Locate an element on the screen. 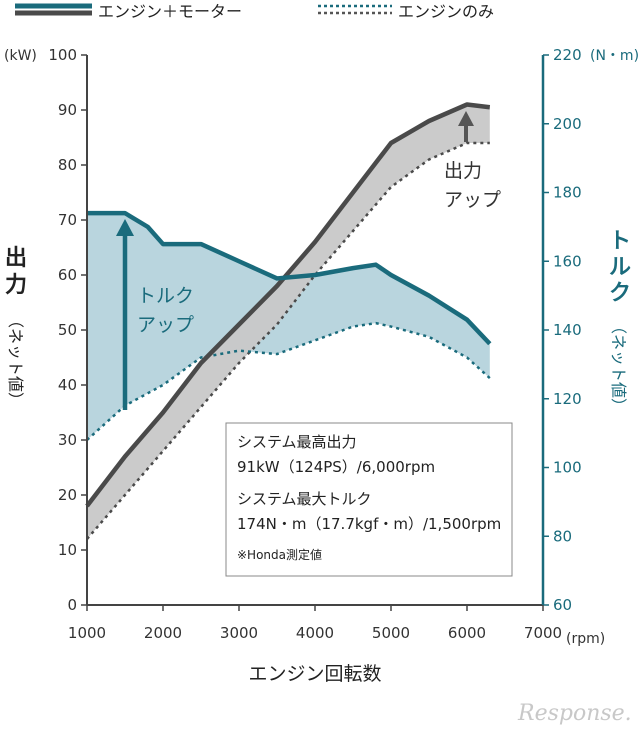  y-right-title-char-2: ル is located at coordinates (620, 267).